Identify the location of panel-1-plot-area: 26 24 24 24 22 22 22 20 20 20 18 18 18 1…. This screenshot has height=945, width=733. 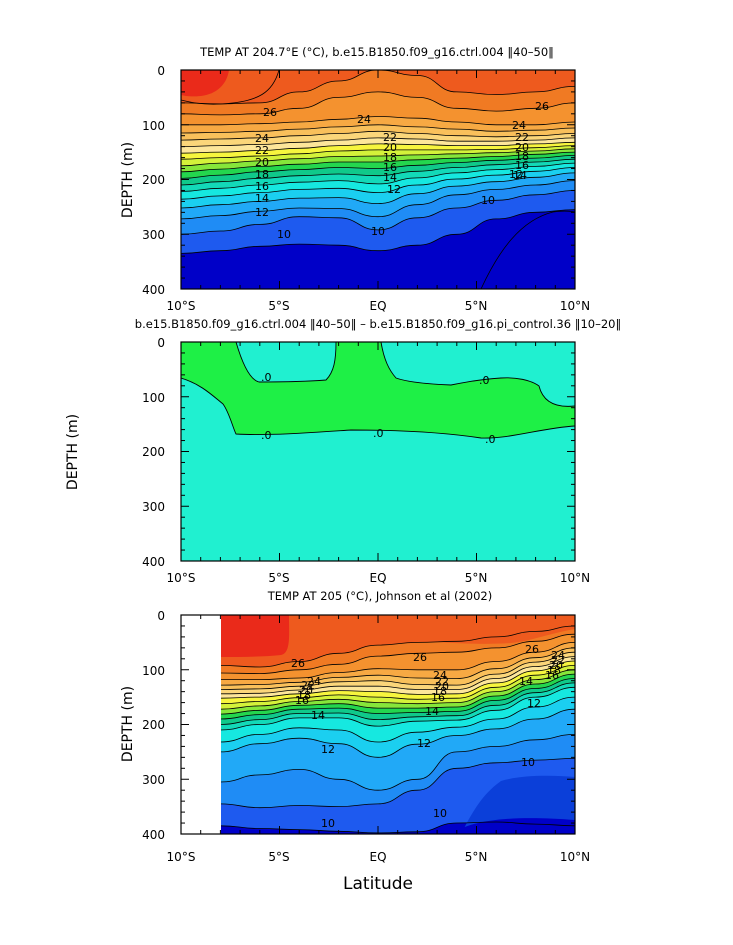
(378, 179).